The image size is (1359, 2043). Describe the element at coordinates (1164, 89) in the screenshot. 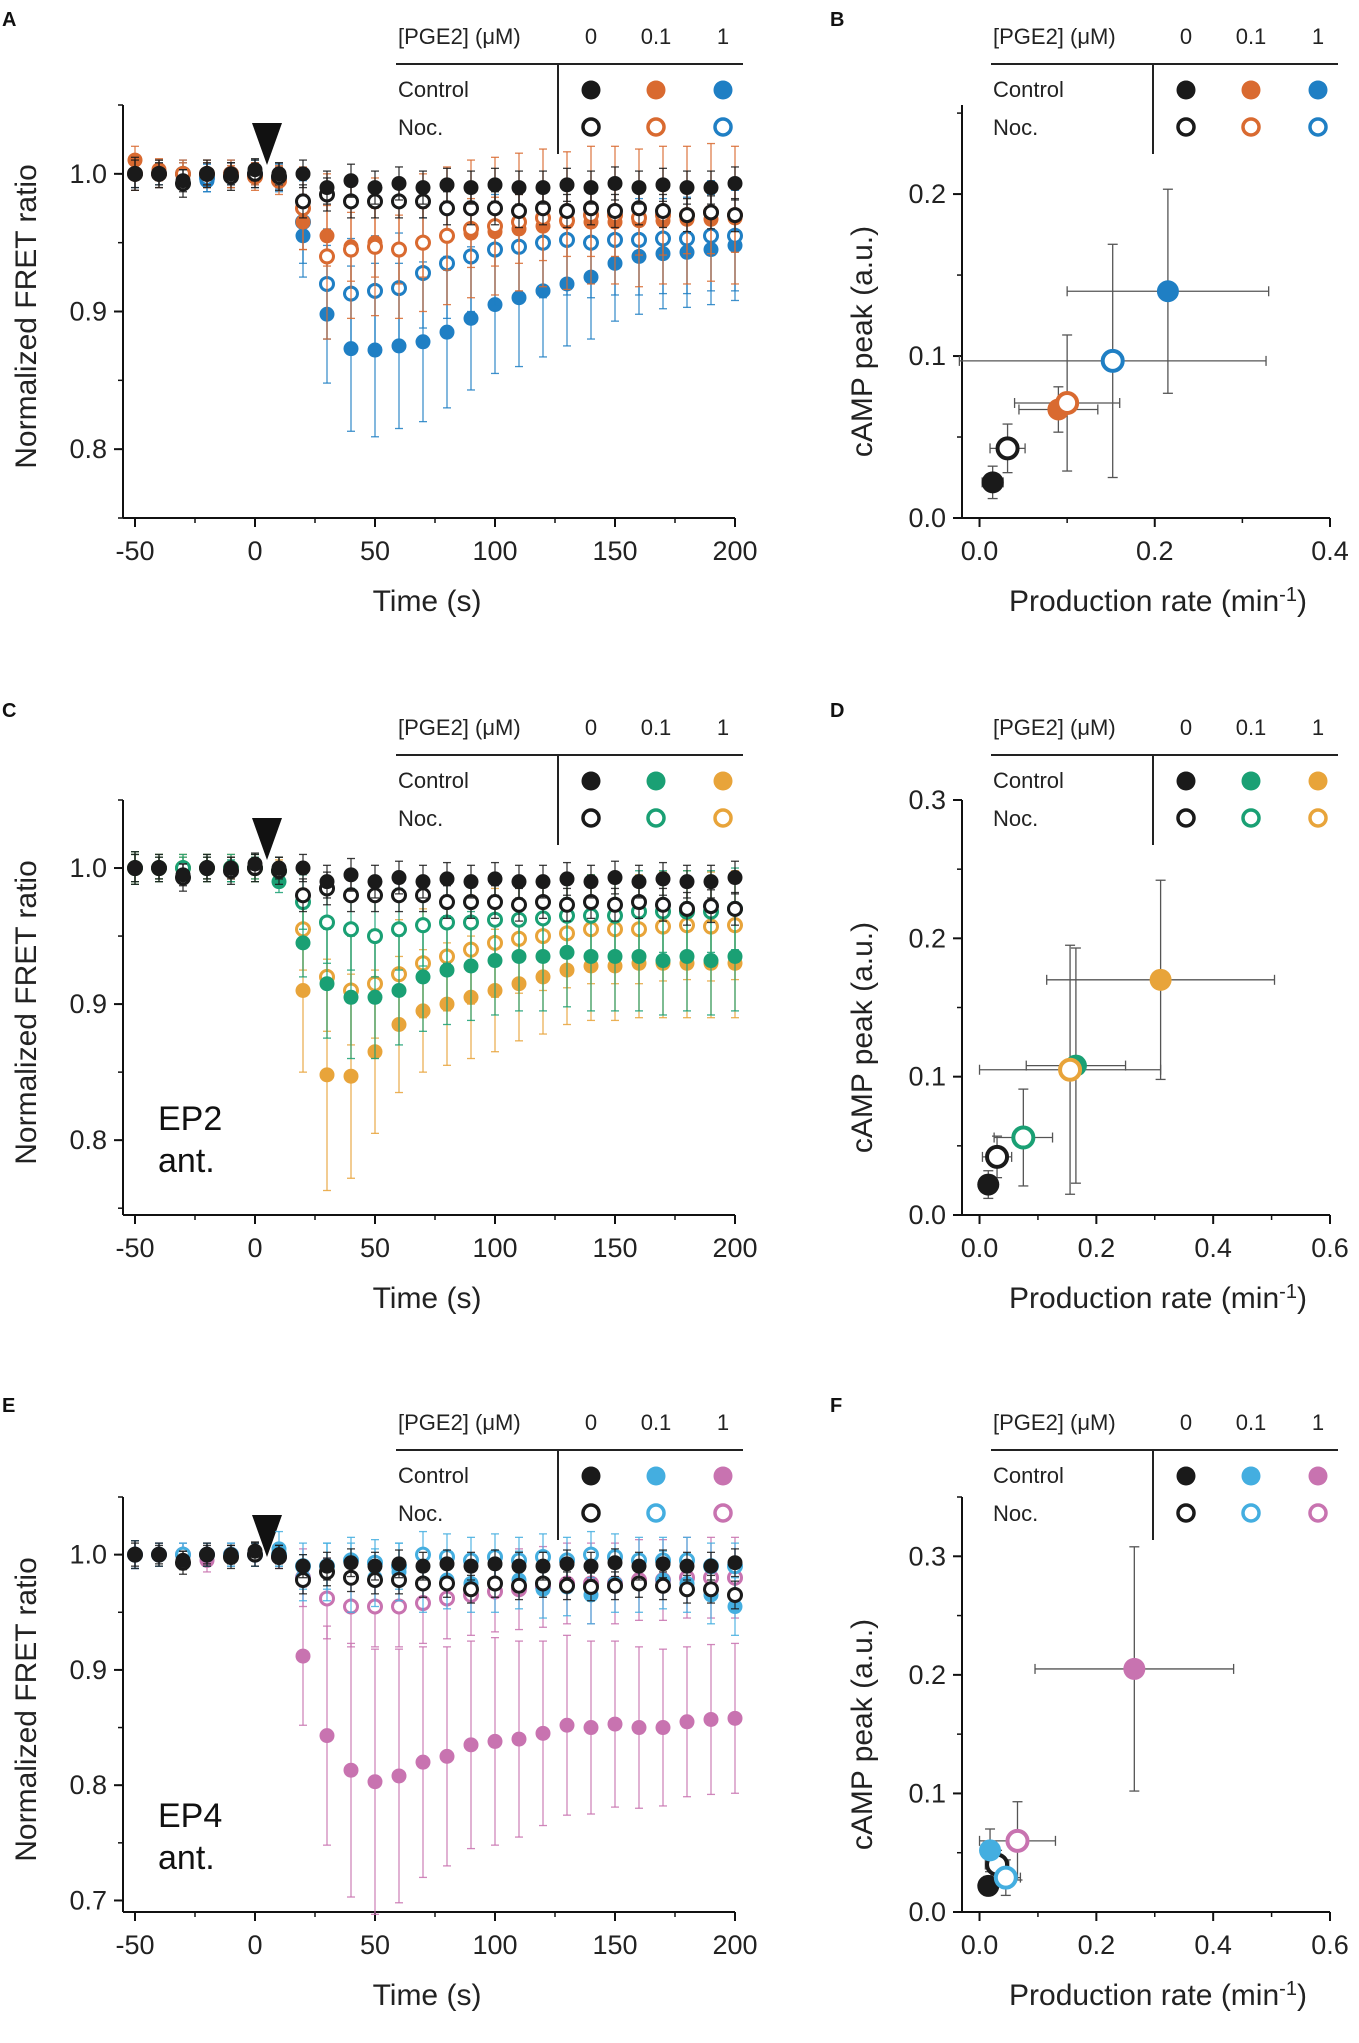

I see `legend-b: [PGE2] (μM) 0 0.1 1 Control Noc.` at that location.